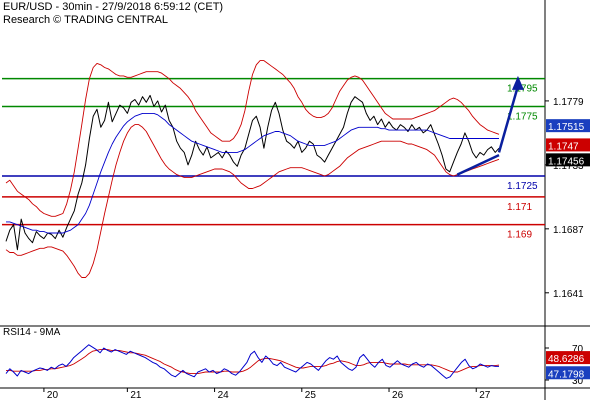 This screenshot has height=400, width=590. I want to click on x-tick-label-5: 27, so click(485, 395).